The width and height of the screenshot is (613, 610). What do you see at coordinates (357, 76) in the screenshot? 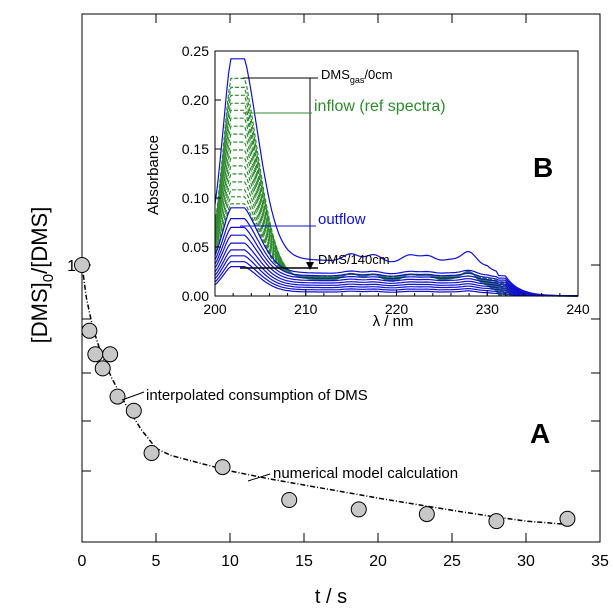
I see `annotation-dmsgas: DMSgas/0cm` at bounding box center [357, 76].